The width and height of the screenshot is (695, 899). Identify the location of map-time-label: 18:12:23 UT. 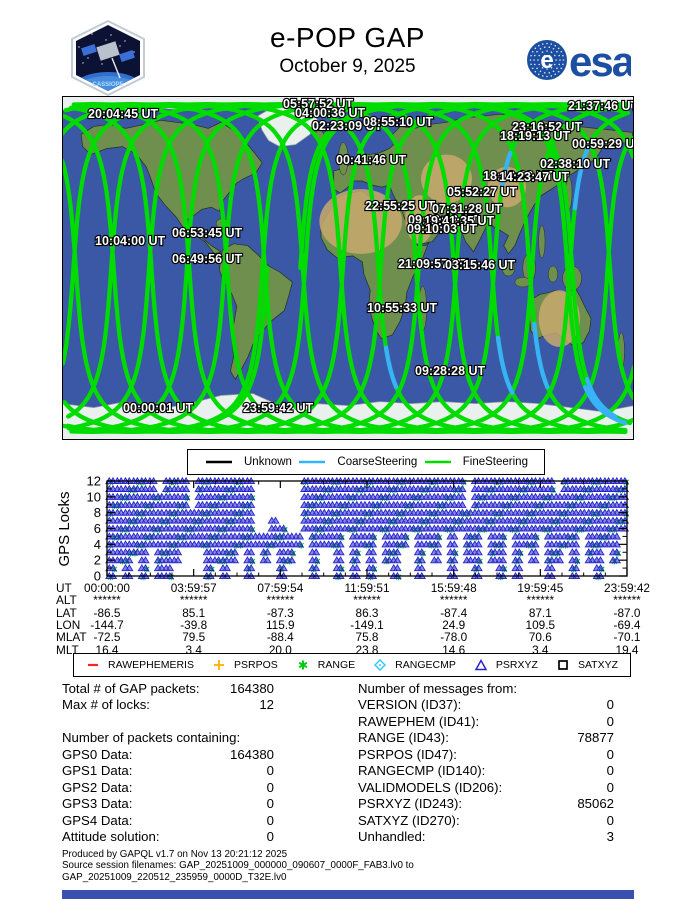
(518, 176).